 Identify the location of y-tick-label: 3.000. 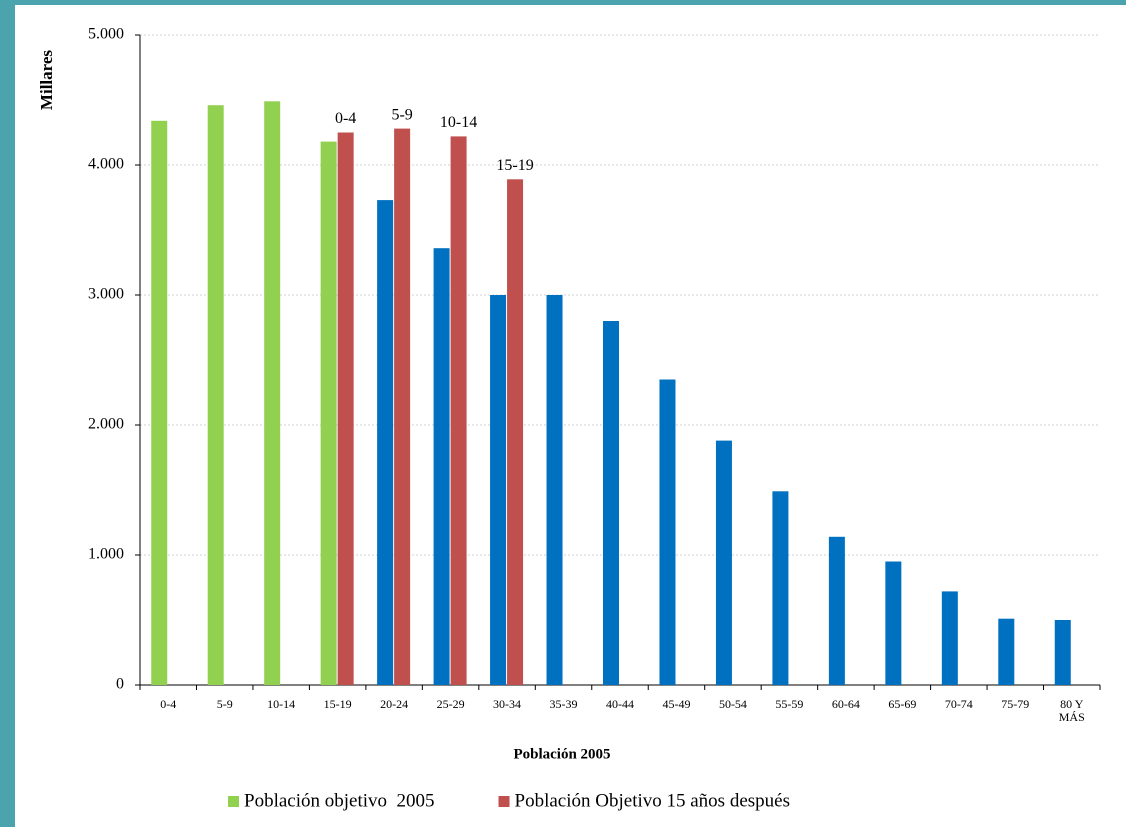
(106, 294).